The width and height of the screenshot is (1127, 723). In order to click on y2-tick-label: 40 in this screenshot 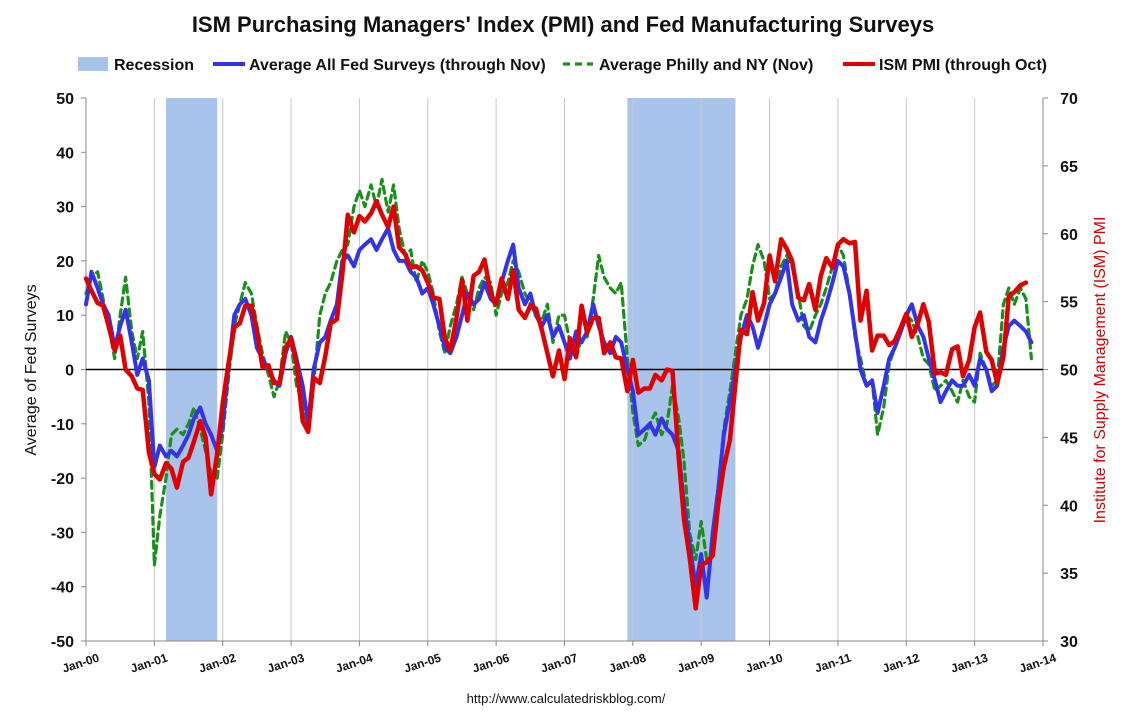, I will do `click(1069, 506)`.